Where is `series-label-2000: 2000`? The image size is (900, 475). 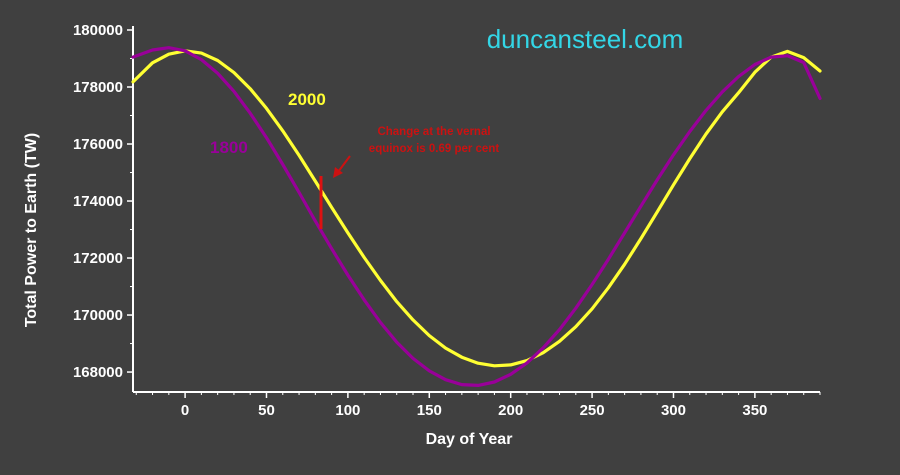
series-label-2000: 2000 is located at coordinates (307, 99).